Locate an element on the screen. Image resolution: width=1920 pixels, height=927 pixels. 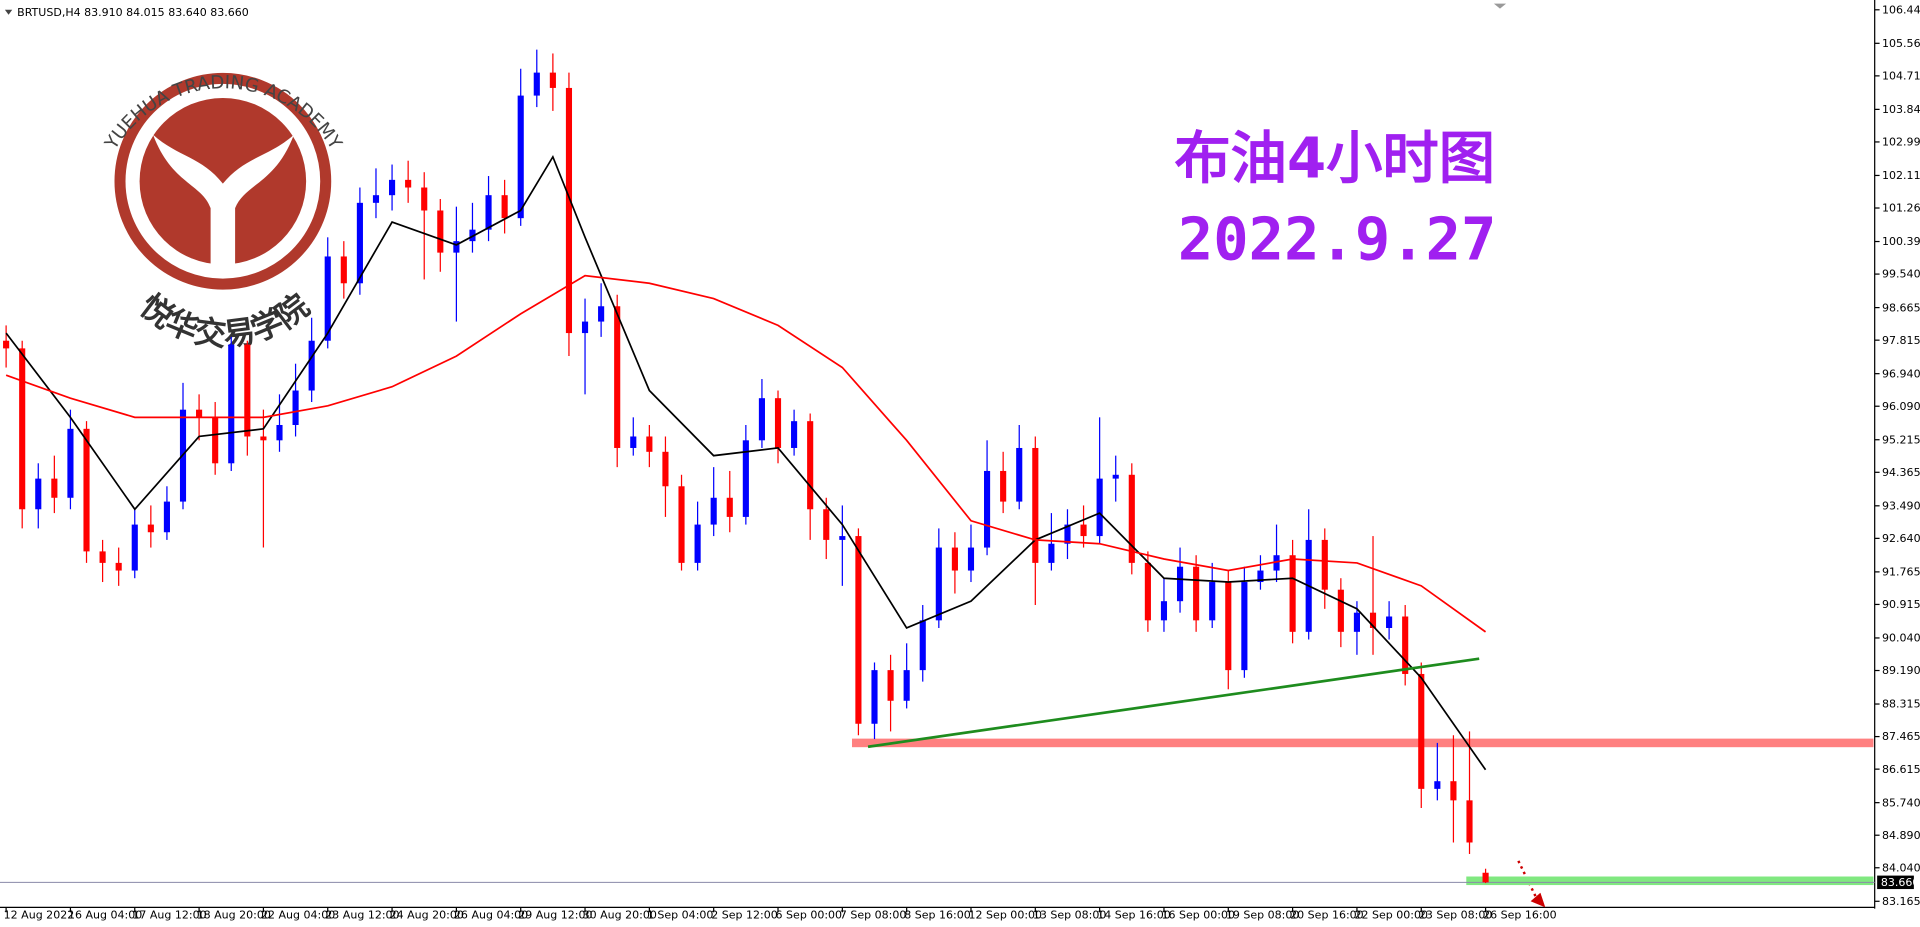
y-tick-label: 104.715 is located at coordinates (1901, 76).